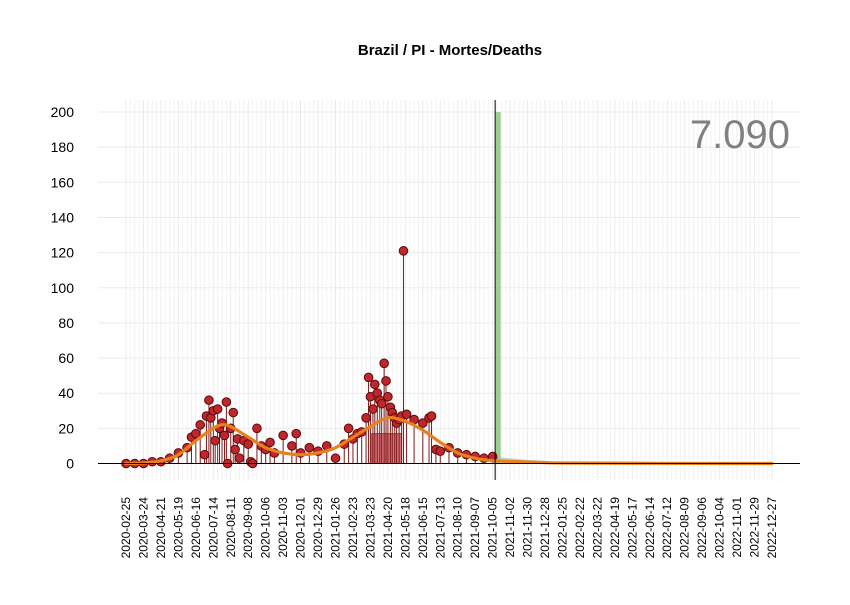  I want to click on x-tick-label: 2020-12-01, so click(301, 528).